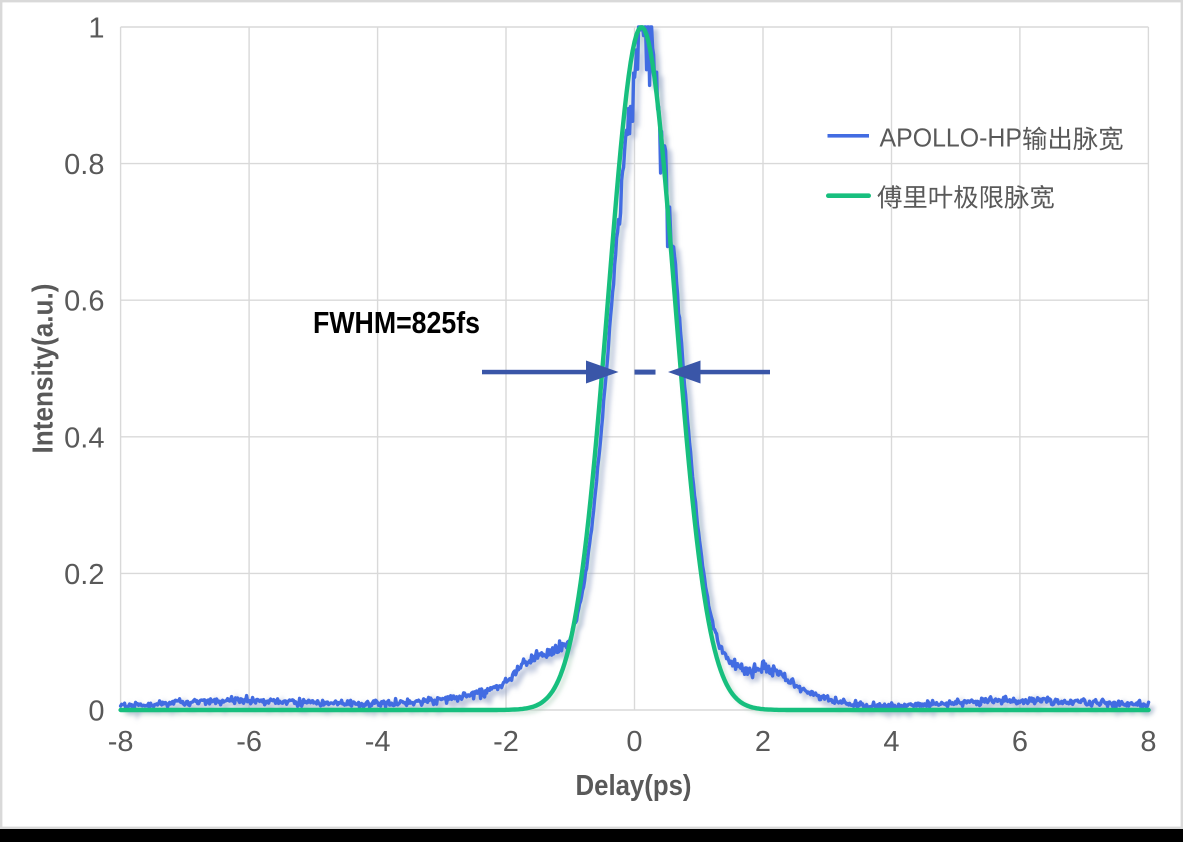 This screenshot has height=842, width=1183. What do you see at coordinates (891, 742) in the screenshot?
I see `svg-text: 4` at bounding box center [891, 742].